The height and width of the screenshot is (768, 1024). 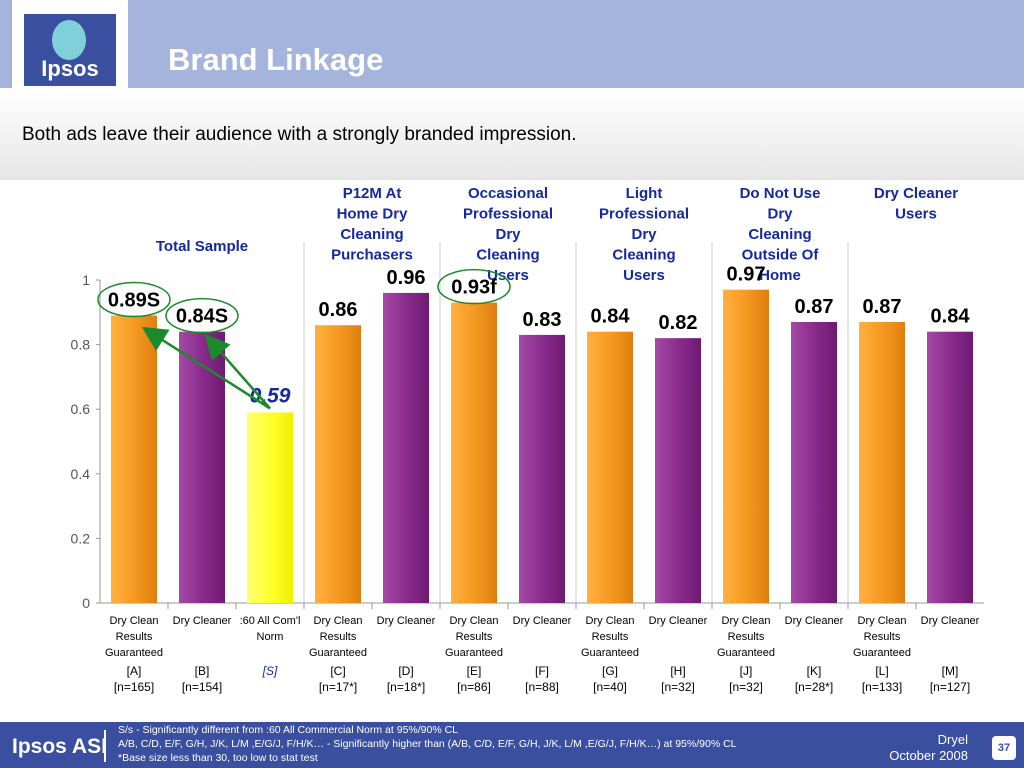 What do you see at coordinates (644, 234) in the screenshot?
I see `group-header: Light Professional Dry Cleaning Users` at bounding box center [644, 234].